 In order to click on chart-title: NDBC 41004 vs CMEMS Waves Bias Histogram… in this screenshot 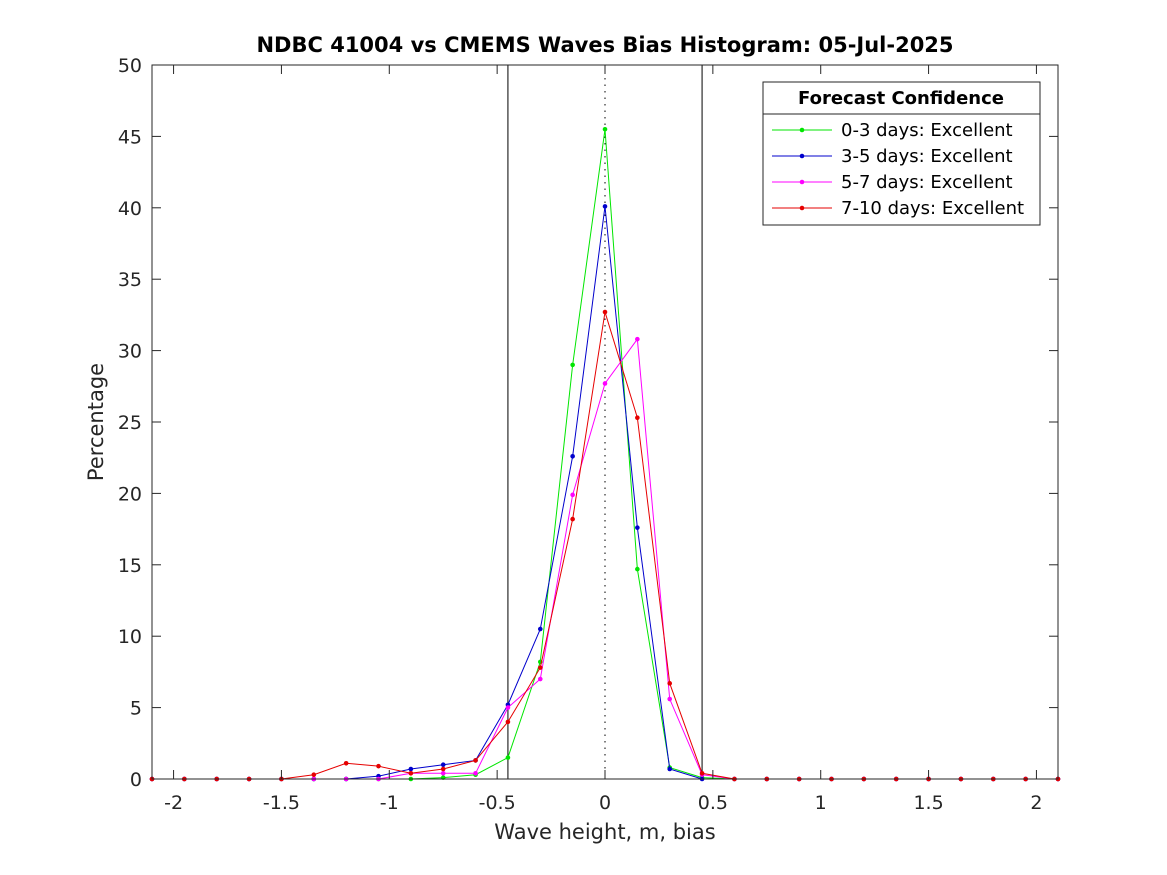, I will do `click(604, 45)`.